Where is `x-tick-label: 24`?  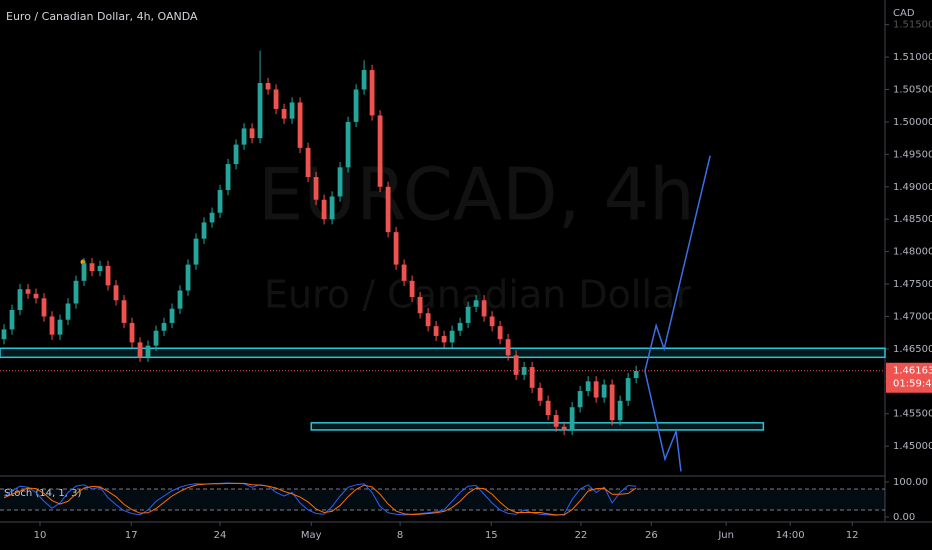 x-tick-label: 24 is located at coordinates (220, 535).